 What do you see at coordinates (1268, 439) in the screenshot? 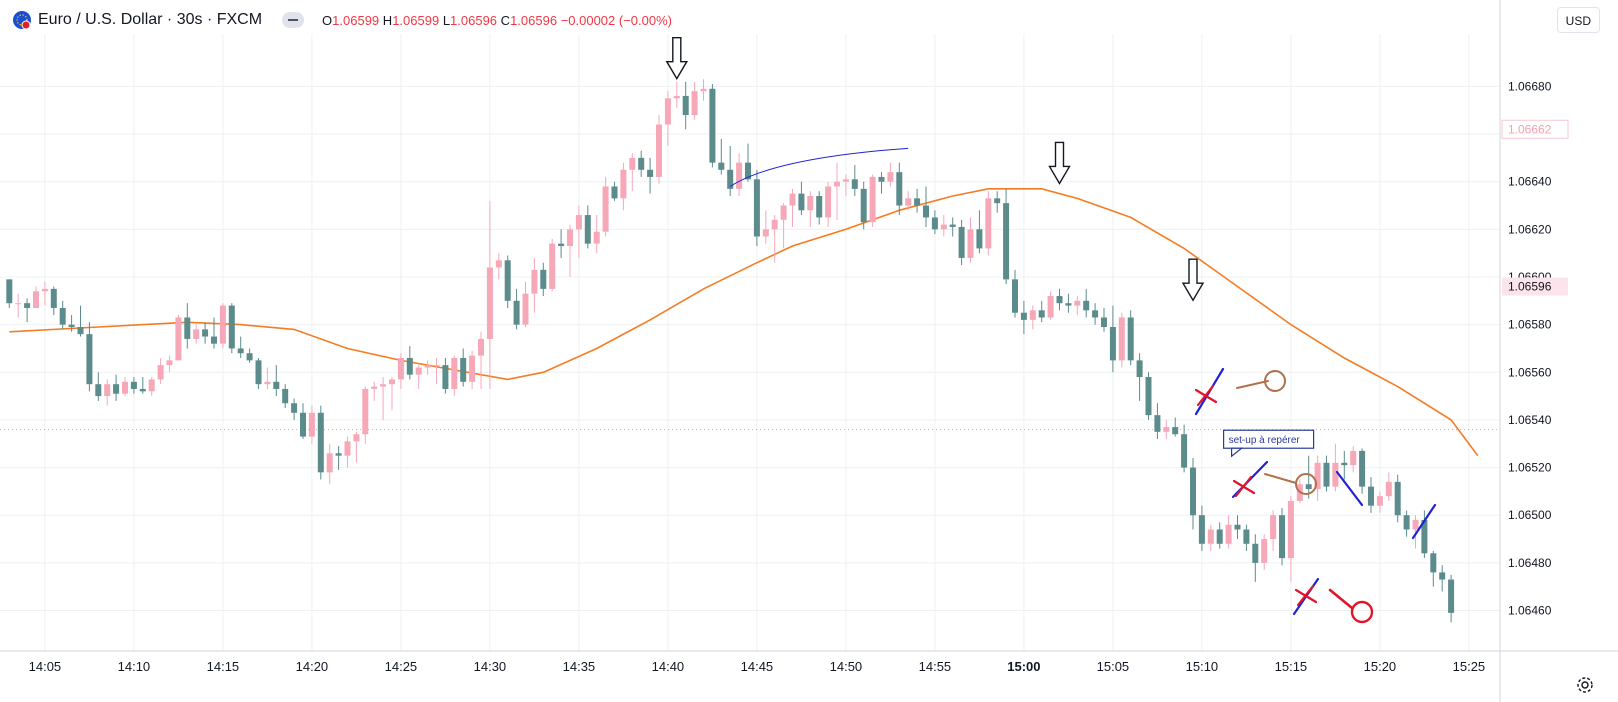
I see `setup-label-box` at bounding box center [1268, 439].